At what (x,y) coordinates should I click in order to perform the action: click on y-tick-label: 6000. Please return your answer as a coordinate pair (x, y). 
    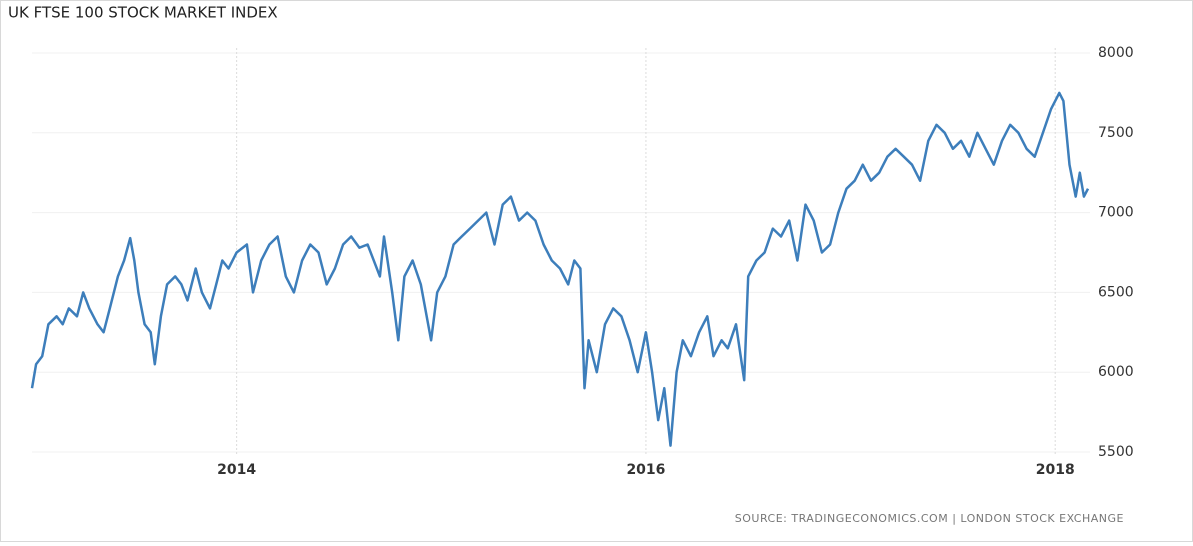
    Looking at the image, I should click on (1116, 372).